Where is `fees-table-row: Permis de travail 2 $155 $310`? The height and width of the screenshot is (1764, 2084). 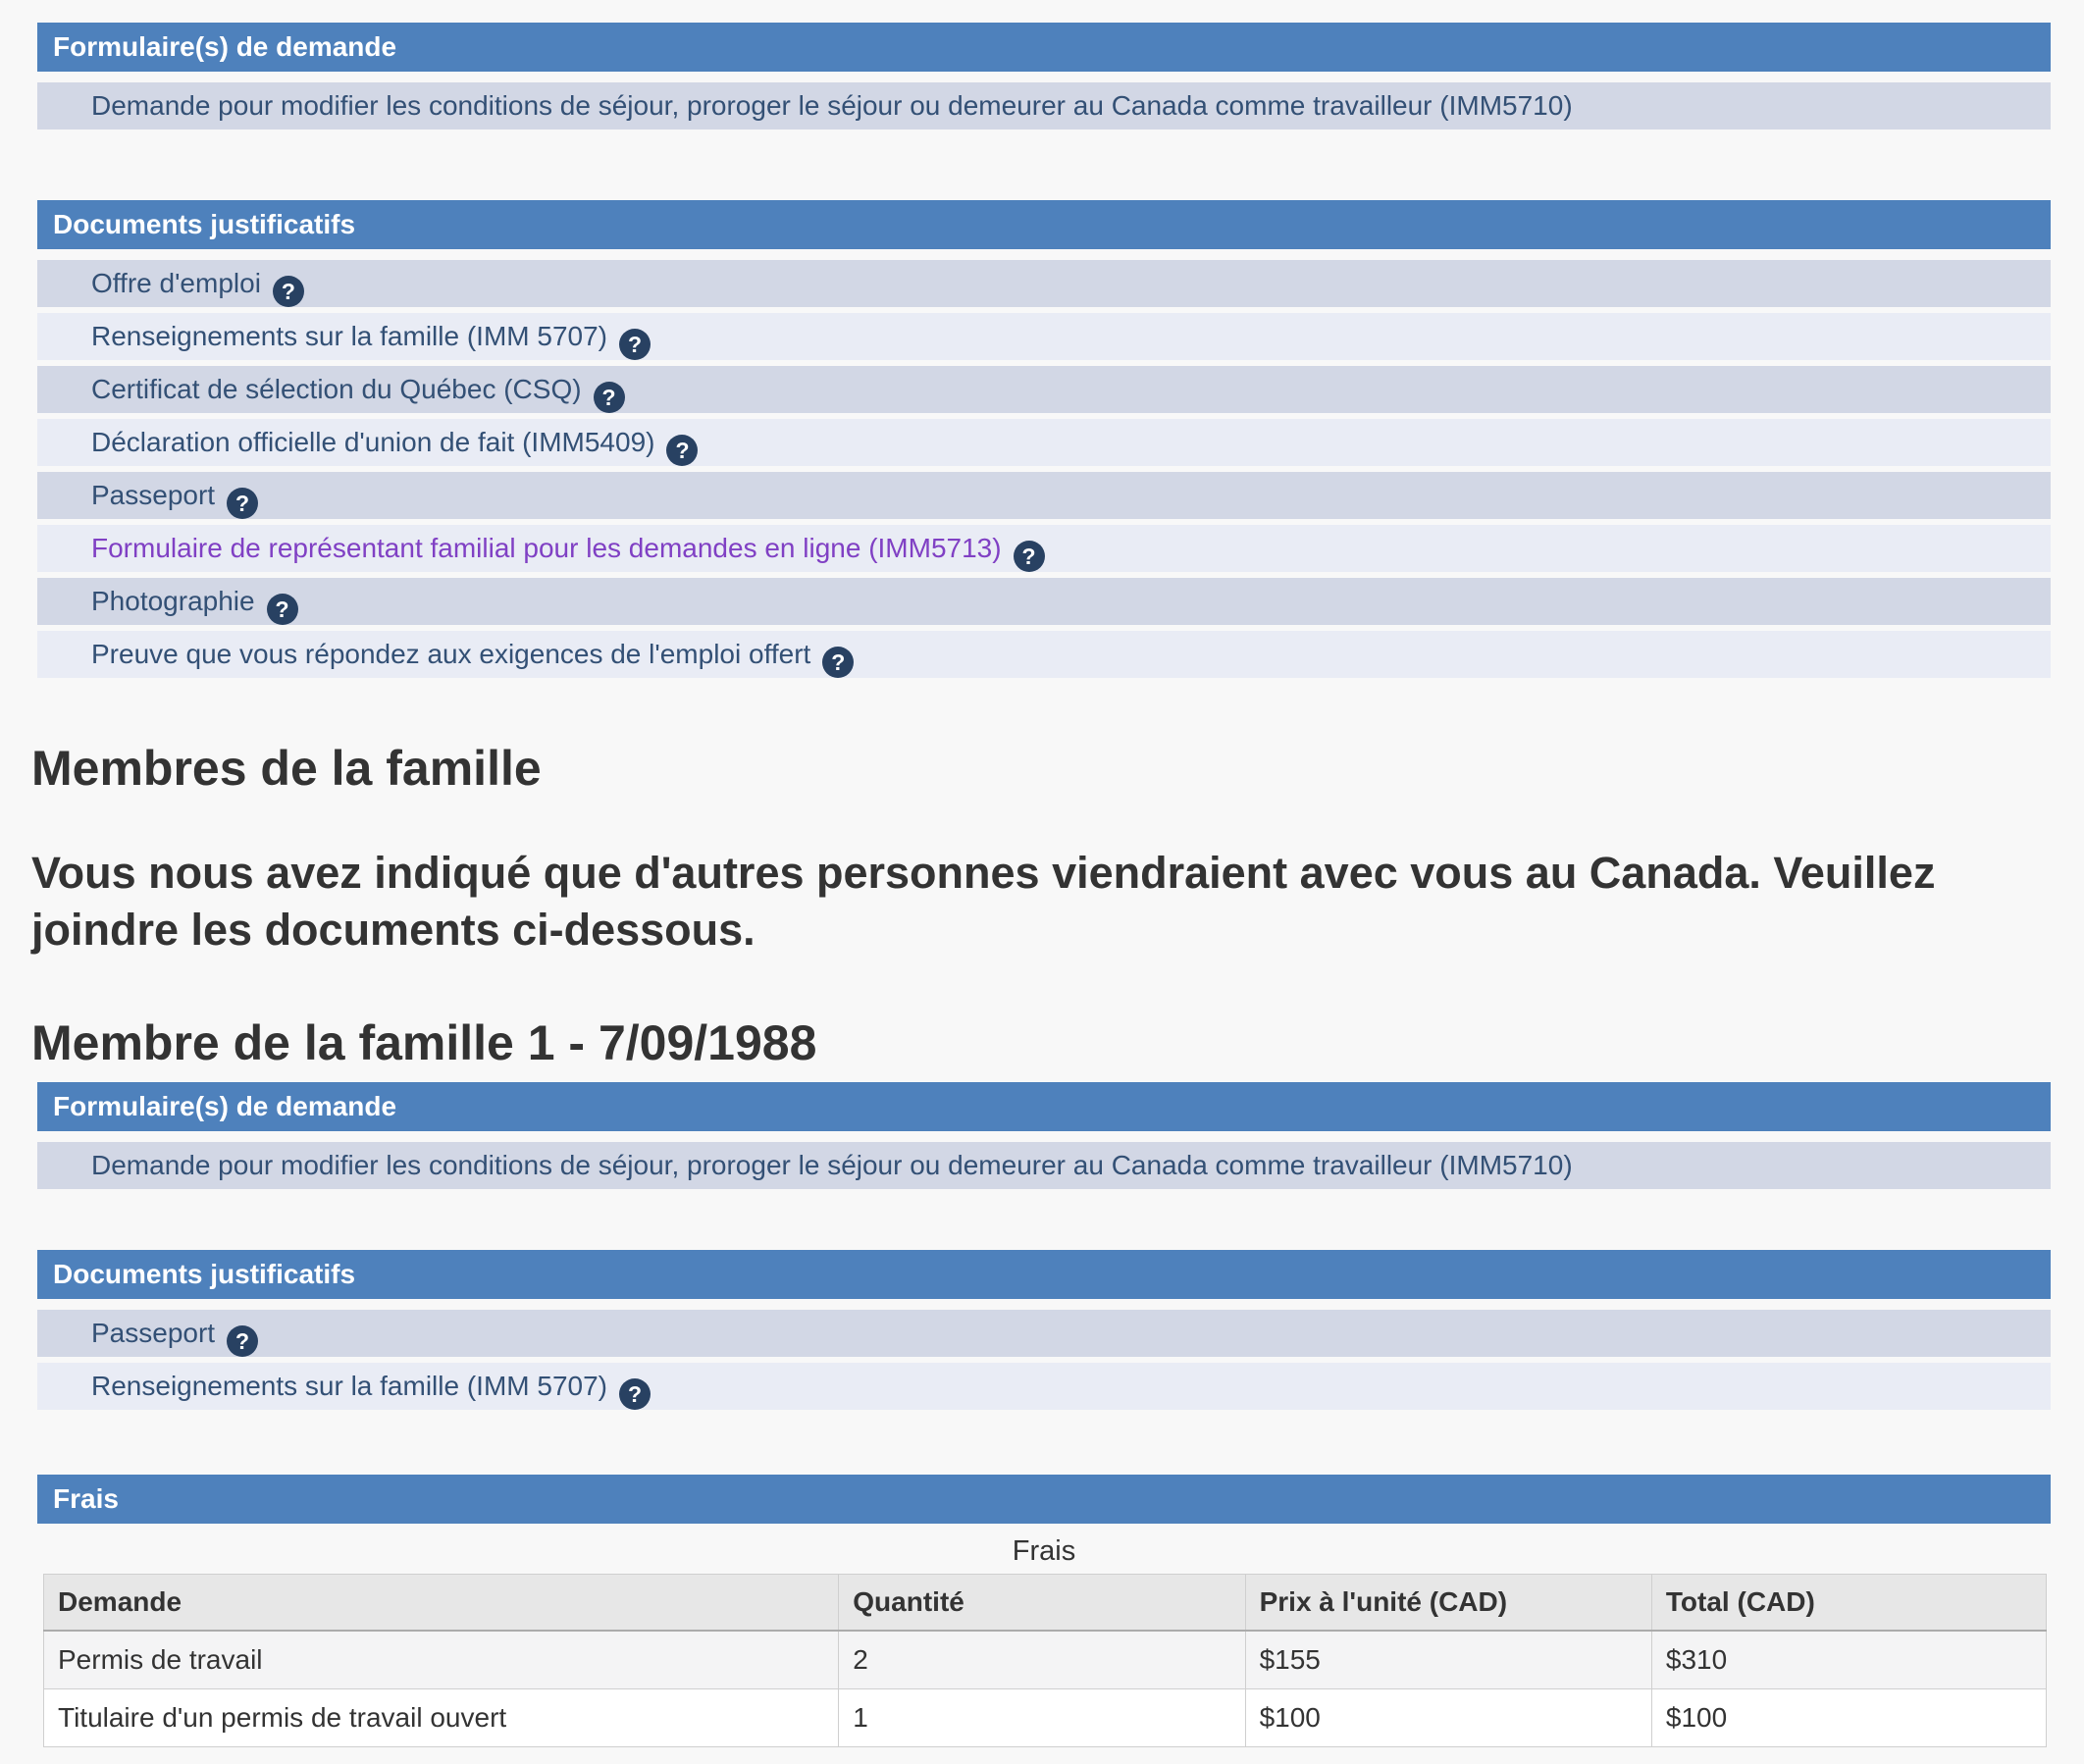 fees-table-row: Permis de travail 2 $155 $310 is located at coordinates (1045, 1659).